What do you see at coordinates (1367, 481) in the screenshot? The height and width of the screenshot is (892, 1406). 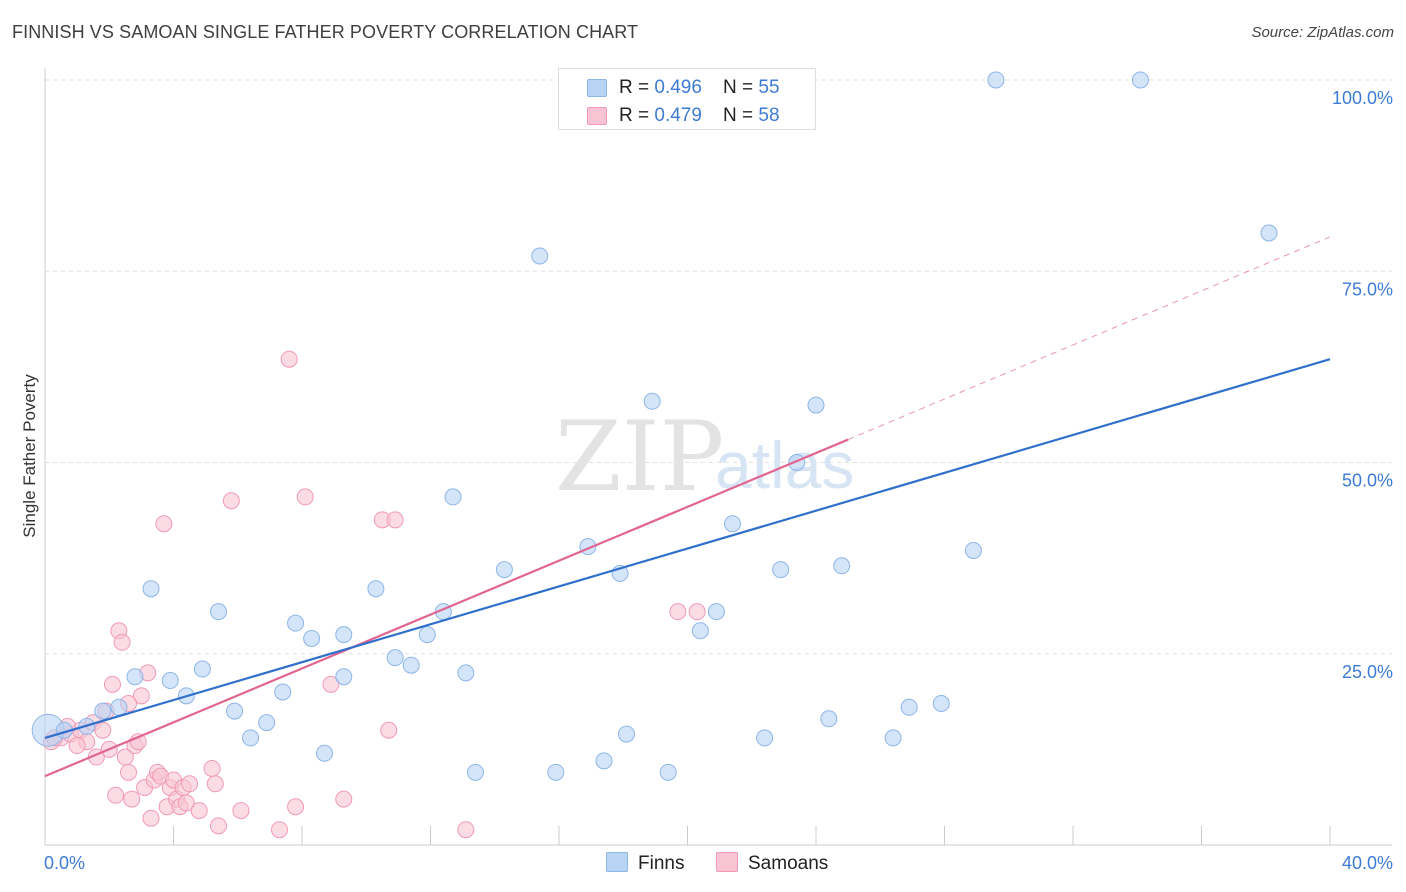 I see `y-tick-label: 50.0%` at bounding box center [1367, 481].